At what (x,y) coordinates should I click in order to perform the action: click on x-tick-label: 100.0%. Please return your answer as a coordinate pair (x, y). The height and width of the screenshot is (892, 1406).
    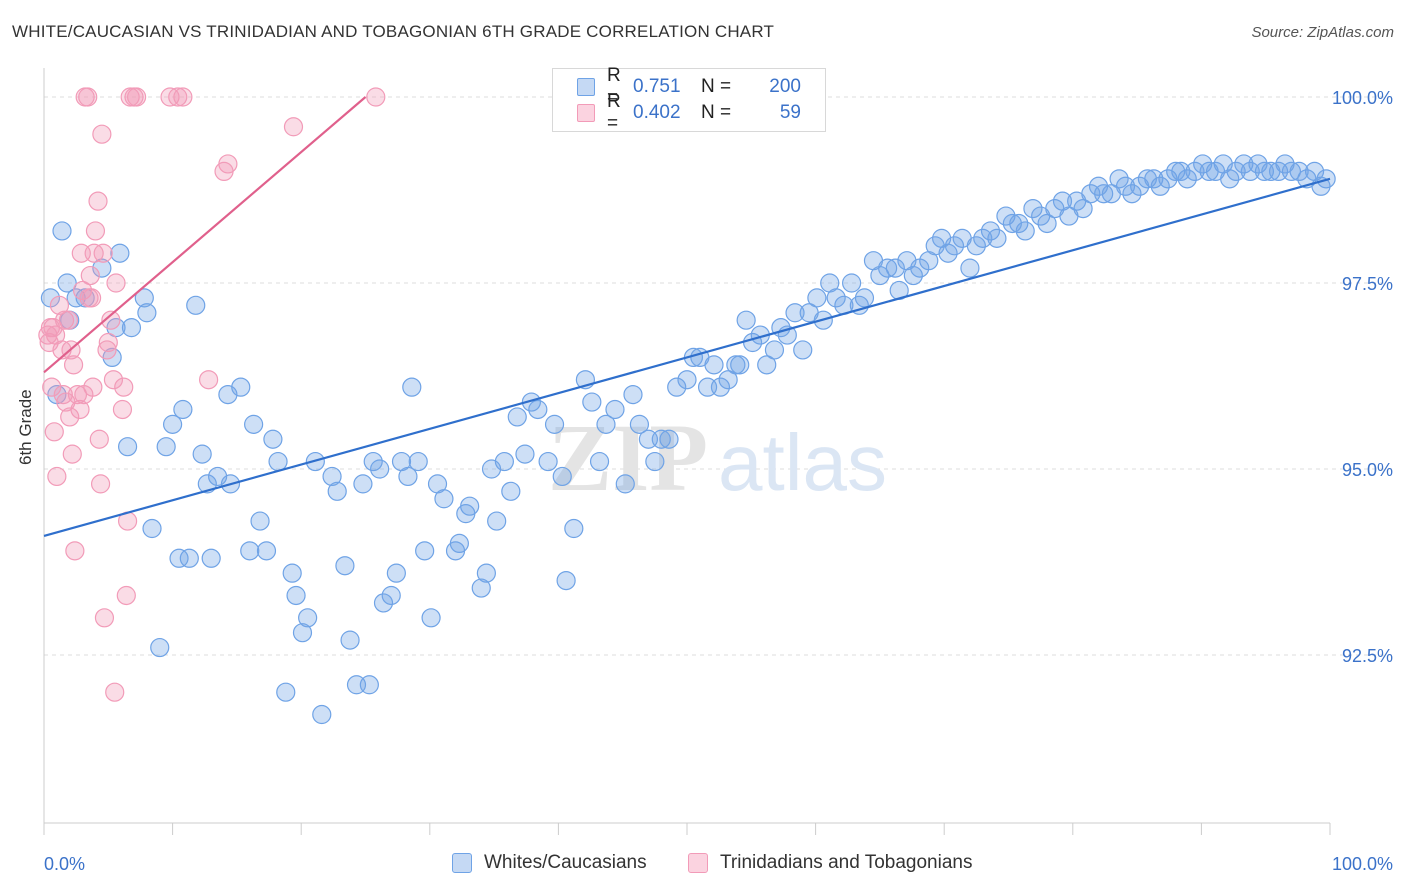
    Looking at the image, I should click on (1362, 864).